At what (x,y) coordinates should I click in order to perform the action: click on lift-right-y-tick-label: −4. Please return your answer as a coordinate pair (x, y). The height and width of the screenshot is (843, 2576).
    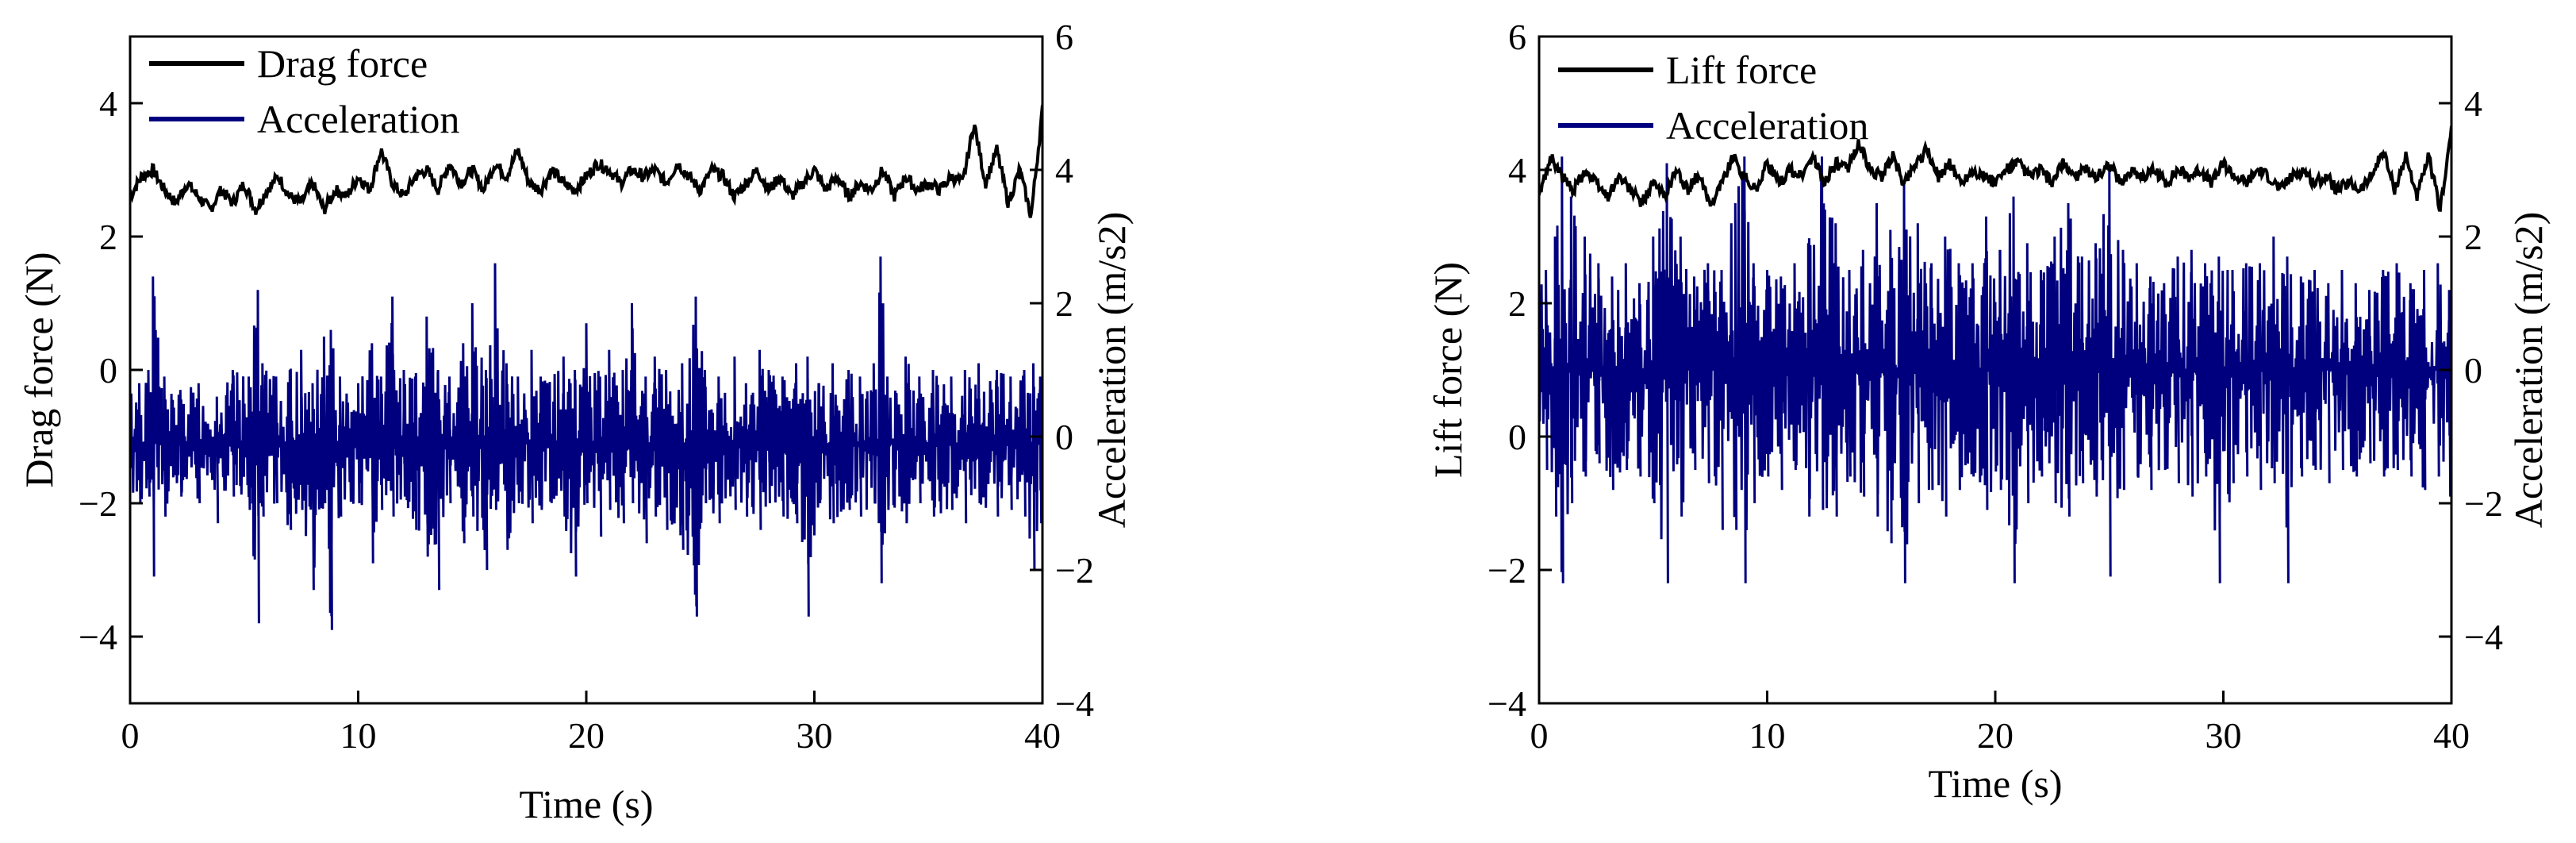
    Looking at the image, I should click on (2483, 637).